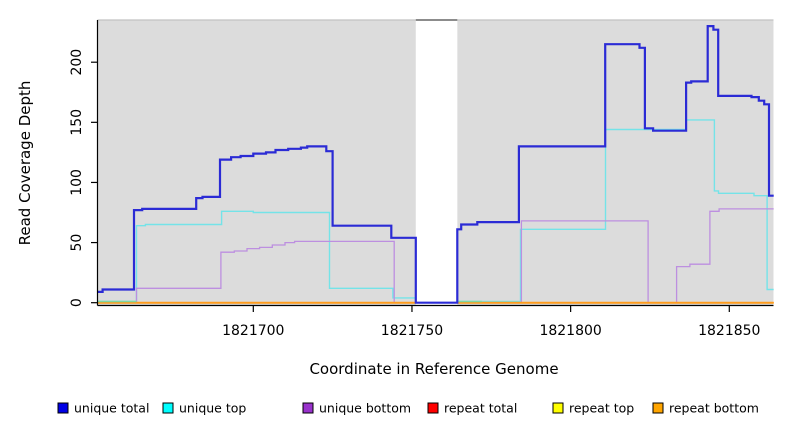  I want to click on legend-item: repeat top, so click(593, 408).